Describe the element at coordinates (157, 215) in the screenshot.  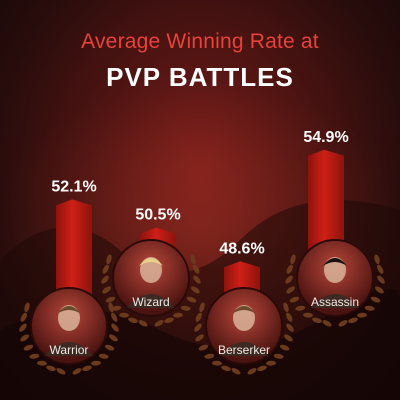
I see `value-label-wizard: 50.5%` at that location.